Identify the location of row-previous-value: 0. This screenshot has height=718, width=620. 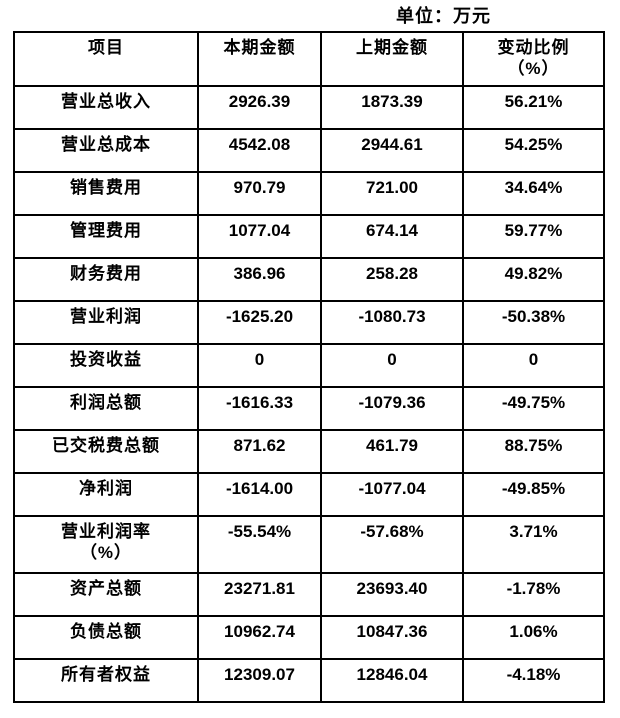
(392, 365).